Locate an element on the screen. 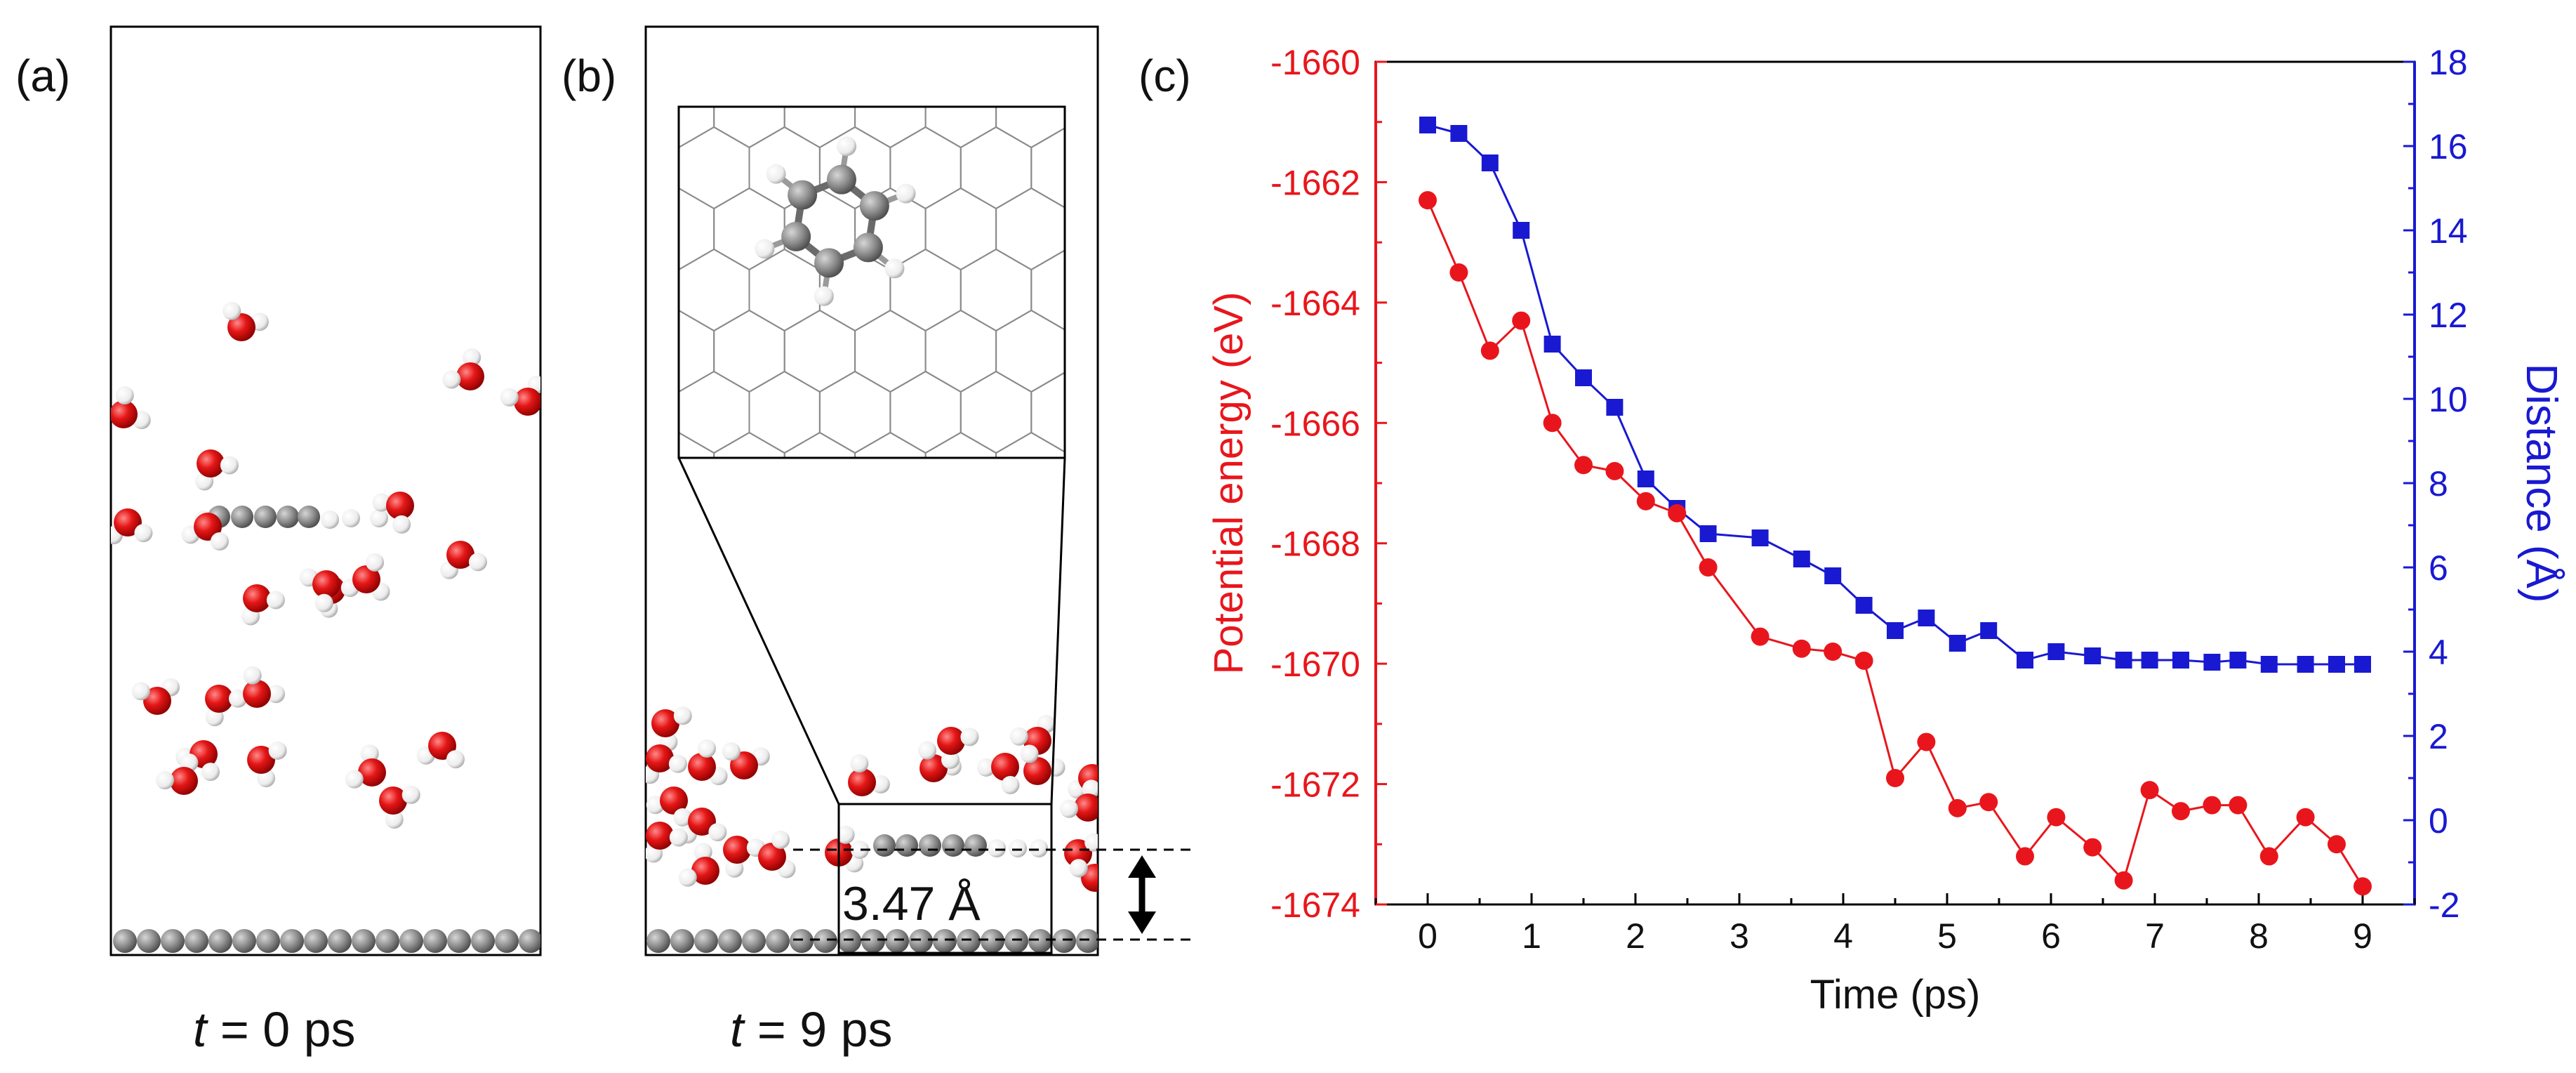  right-tick-label: 10 is located at coordinates (2449, 399).